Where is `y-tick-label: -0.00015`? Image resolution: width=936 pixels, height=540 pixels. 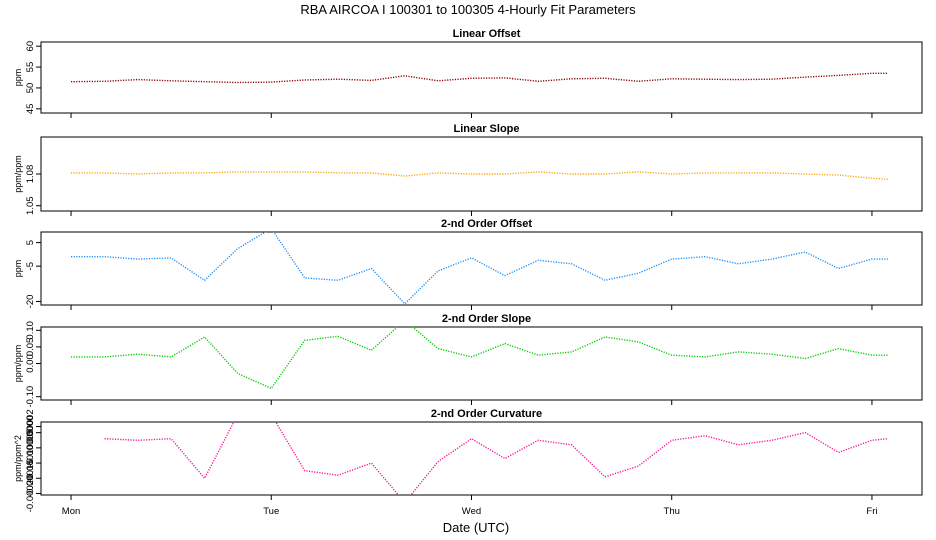 y-tick-label: -0.00015 is located at coordinates (30, 479).